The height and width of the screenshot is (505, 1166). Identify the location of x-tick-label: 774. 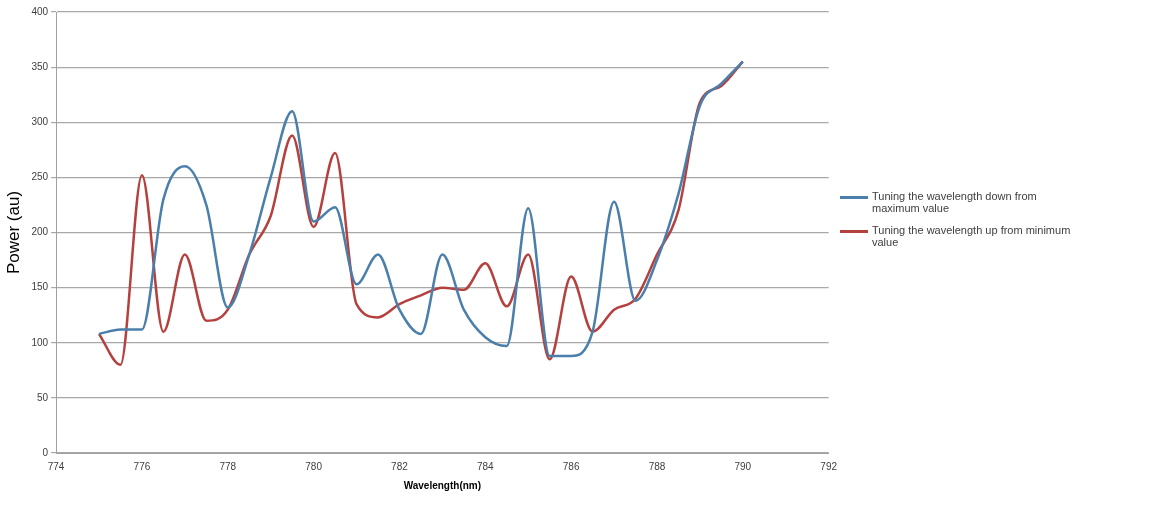
(56, 466).